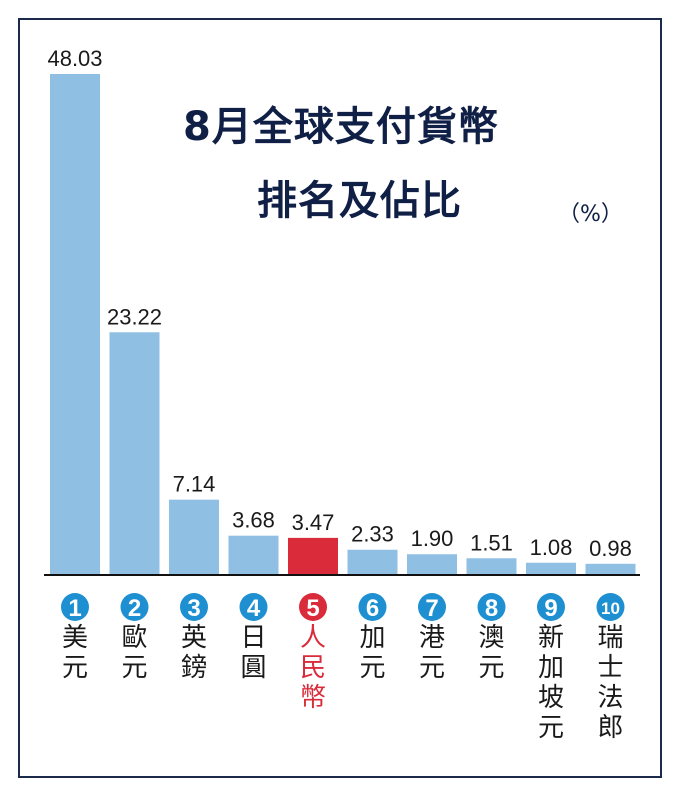  I want to click on chart-title-line1: 8月全球支付貨幣, so click(341, 127).